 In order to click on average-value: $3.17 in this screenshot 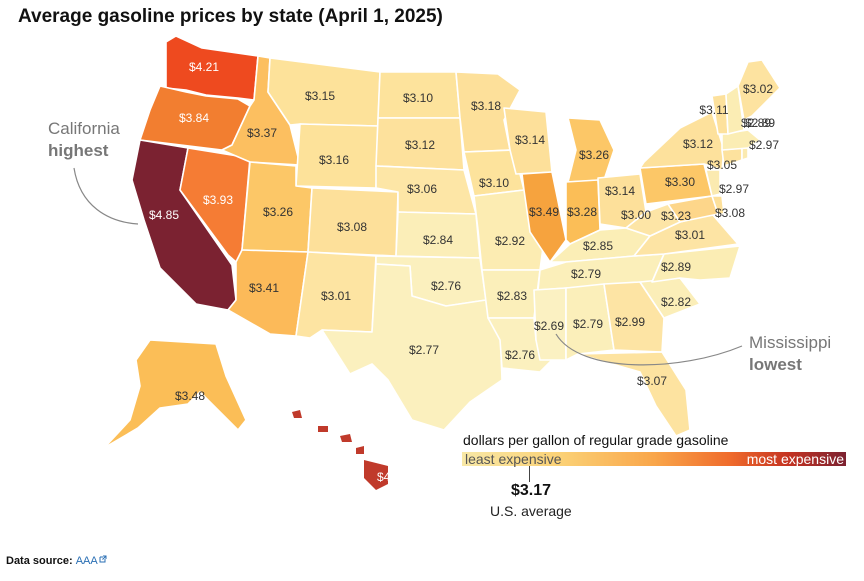, I will do `click(531, 490)`.